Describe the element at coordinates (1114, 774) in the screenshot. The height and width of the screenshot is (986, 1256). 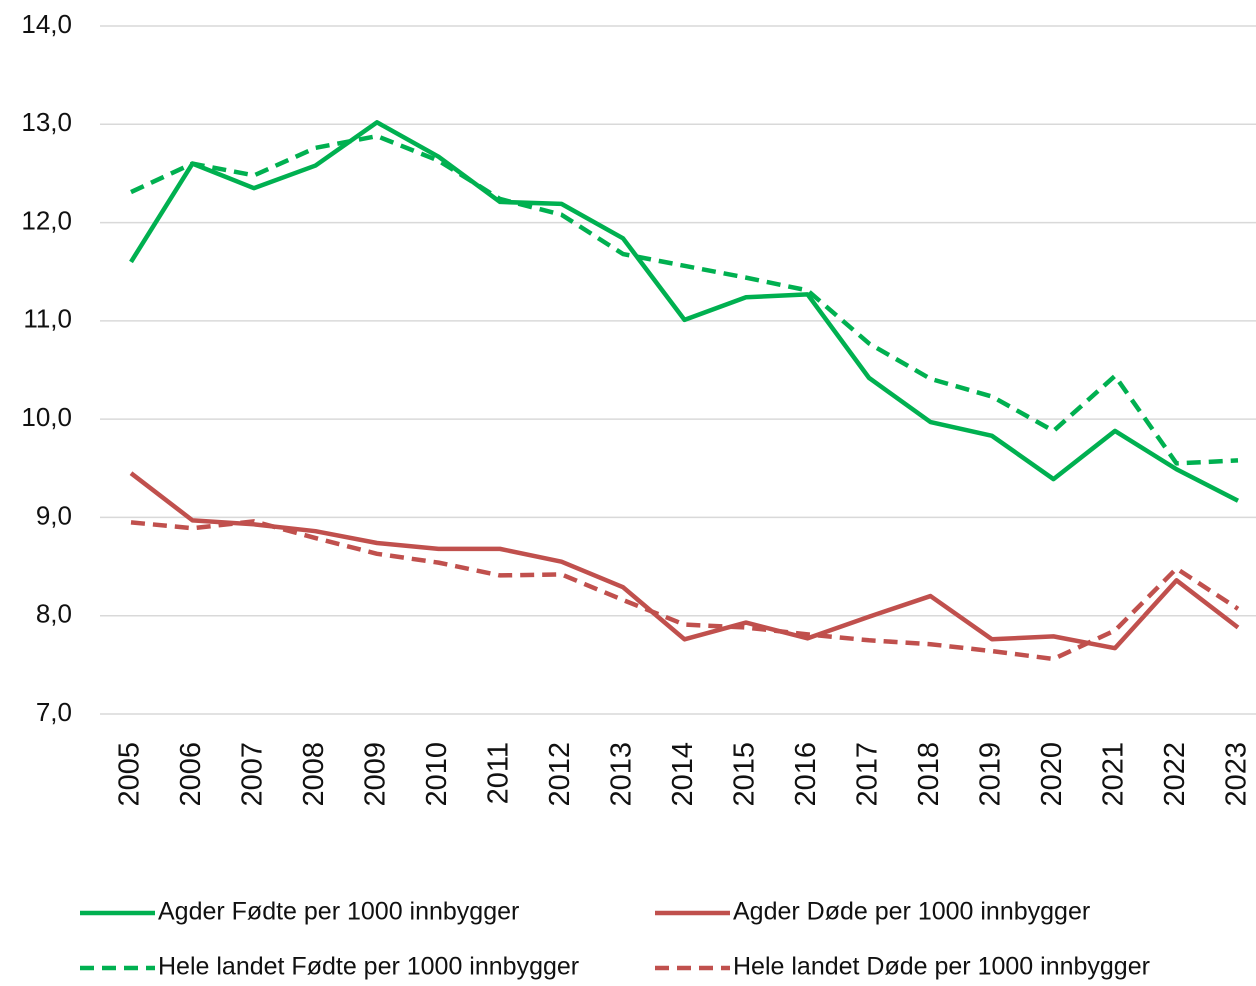
I see `x-tick-label: 2021` at that location.